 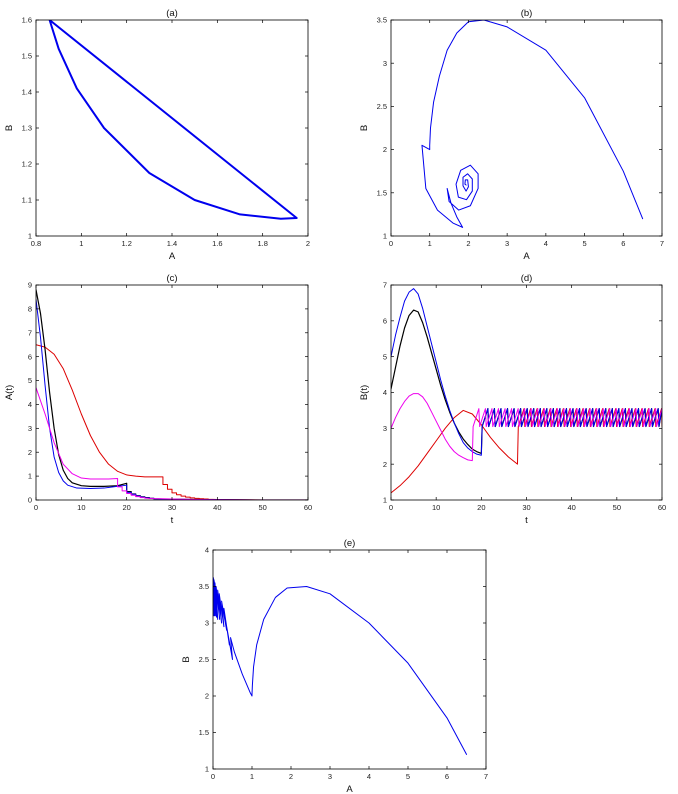 What do you see at coordinates (308, 507) in the screenshot?
I see `x-tick-label: 60` at bounding box center [308, 507].